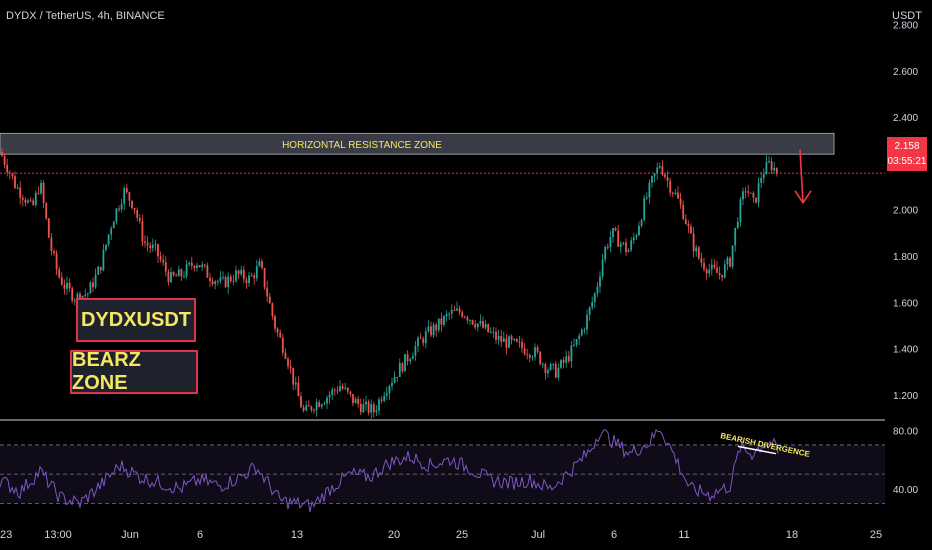 The image size is (932, 550). I want to click on rsi-axis: 80.00 40.00, so click(905, 460).